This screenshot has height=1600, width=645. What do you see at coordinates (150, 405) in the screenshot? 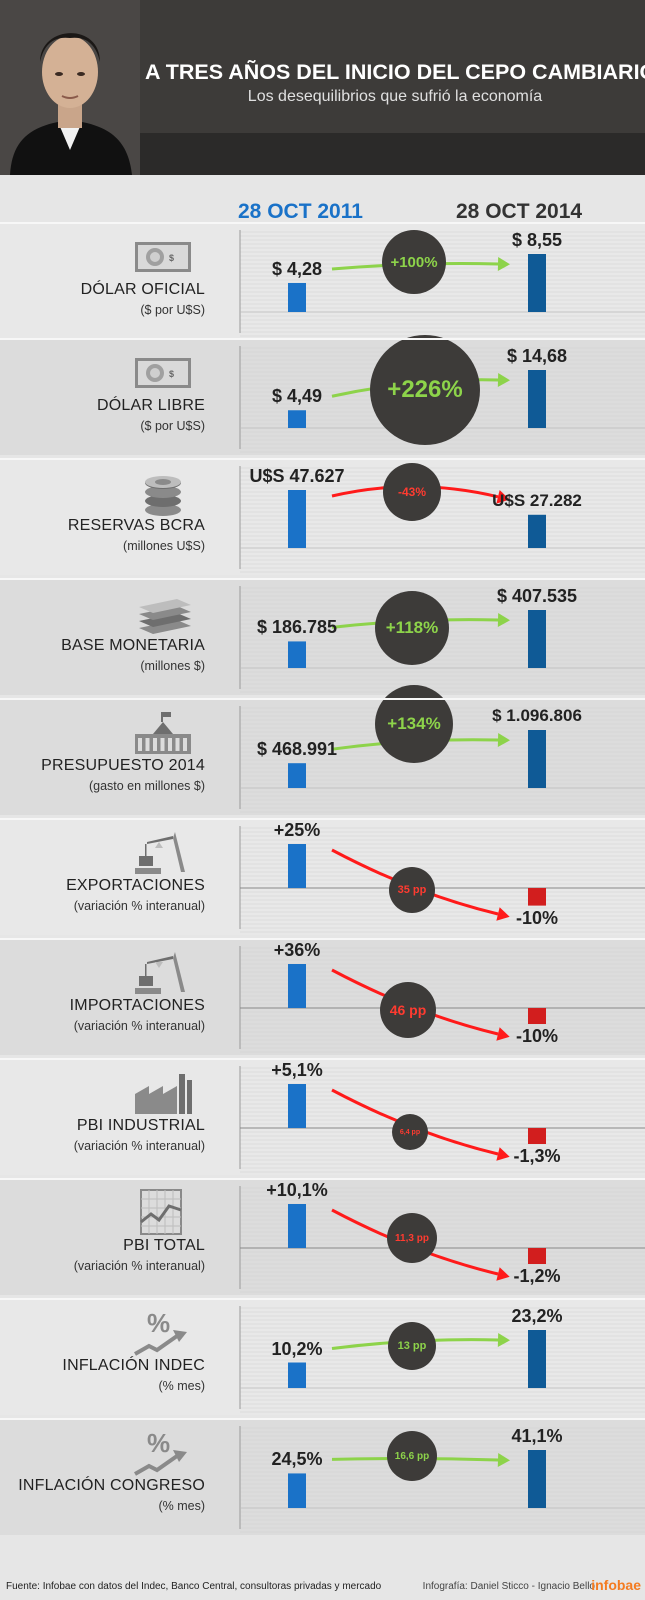
I see `row-label: DÓLAR LIBRE` at bounding box center [150, 405].